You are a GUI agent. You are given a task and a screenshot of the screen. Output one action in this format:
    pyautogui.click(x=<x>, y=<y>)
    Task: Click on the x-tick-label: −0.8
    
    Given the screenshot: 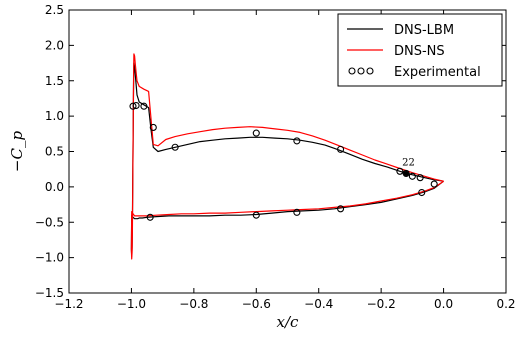 What is the action you would take?
    pyautogui.click(x=193, y=304)
    